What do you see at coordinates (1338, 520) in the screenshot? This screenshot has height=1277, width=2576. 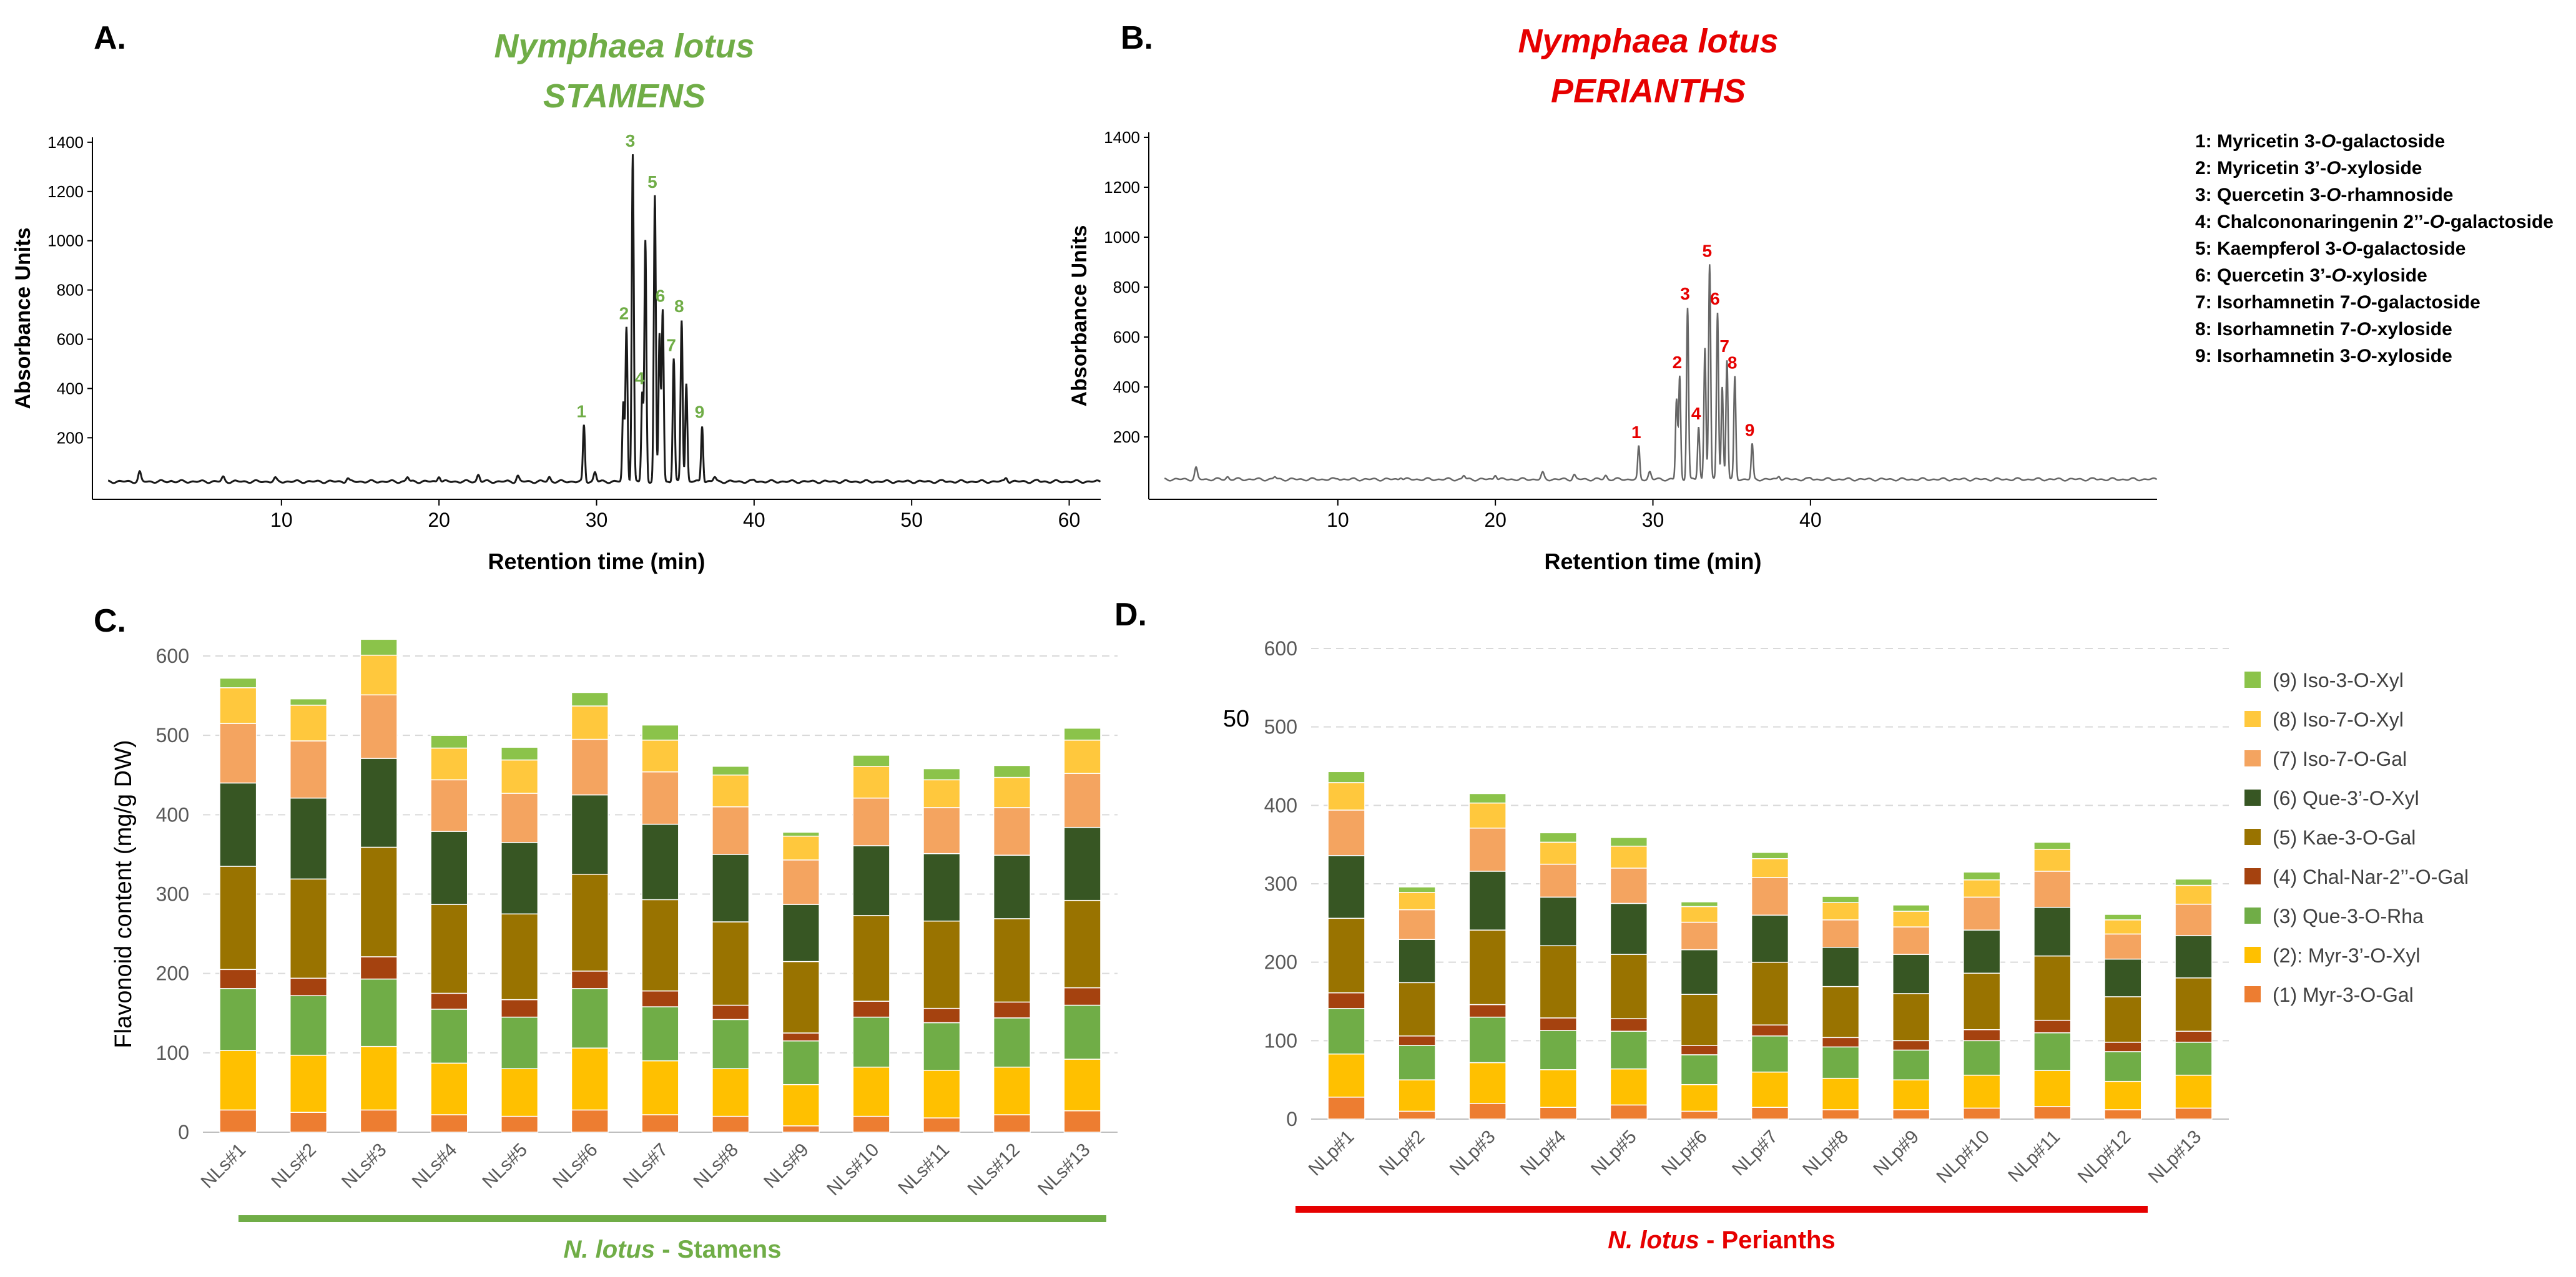 I see `x-tick-label: 10` at bounding box center [1338, 520].